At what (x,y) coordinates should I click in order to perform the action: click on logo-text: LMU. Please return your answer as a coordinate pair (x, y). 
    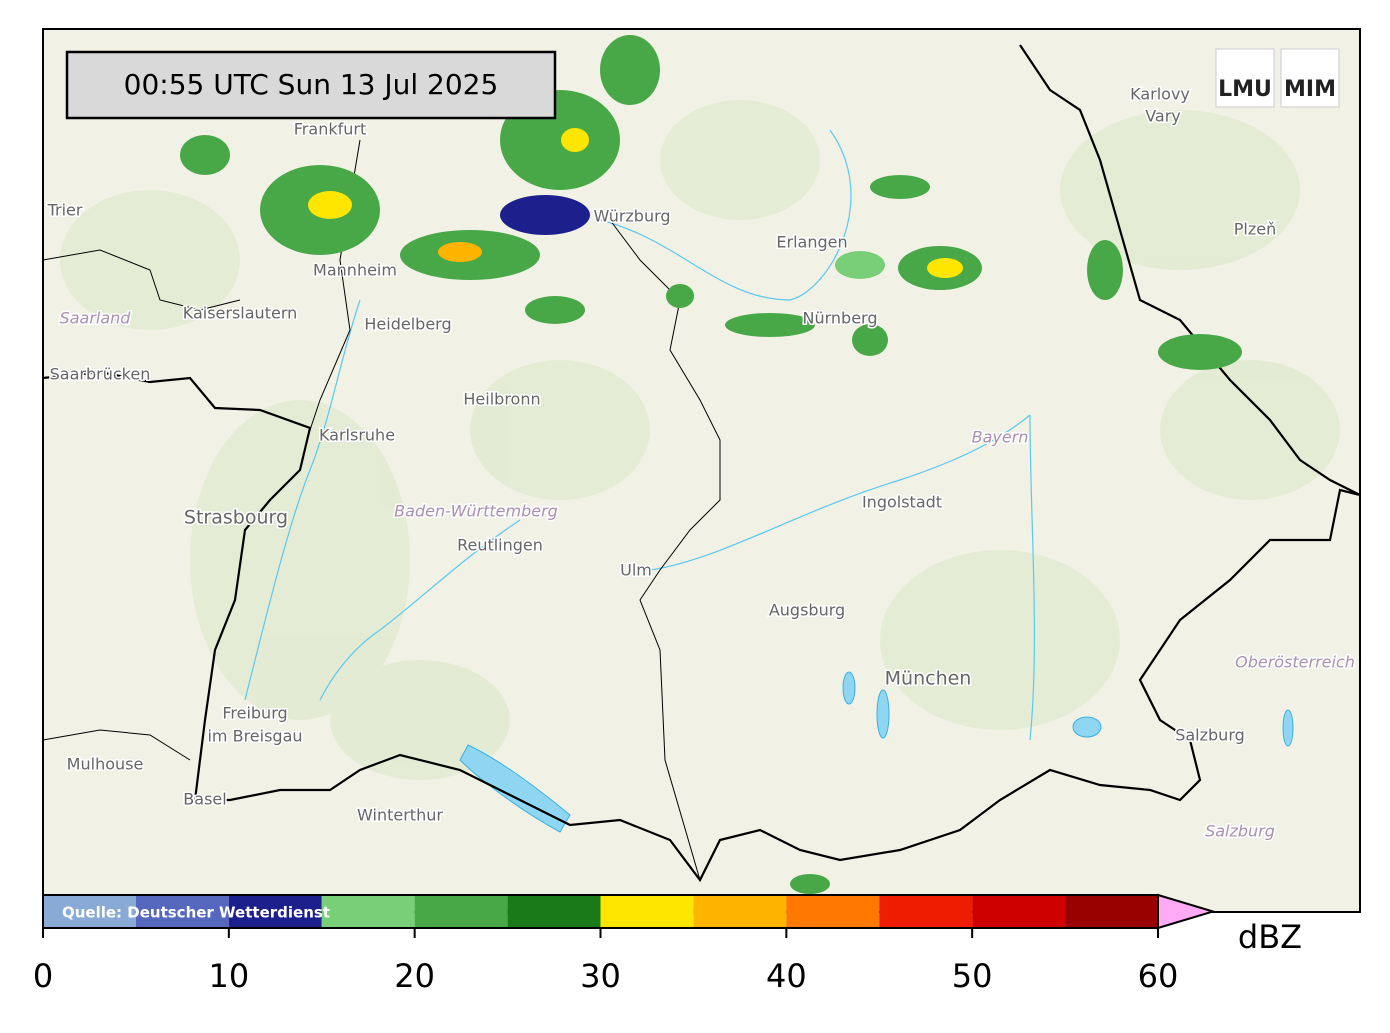
    Looking at the image, I should click on (1245, 89).